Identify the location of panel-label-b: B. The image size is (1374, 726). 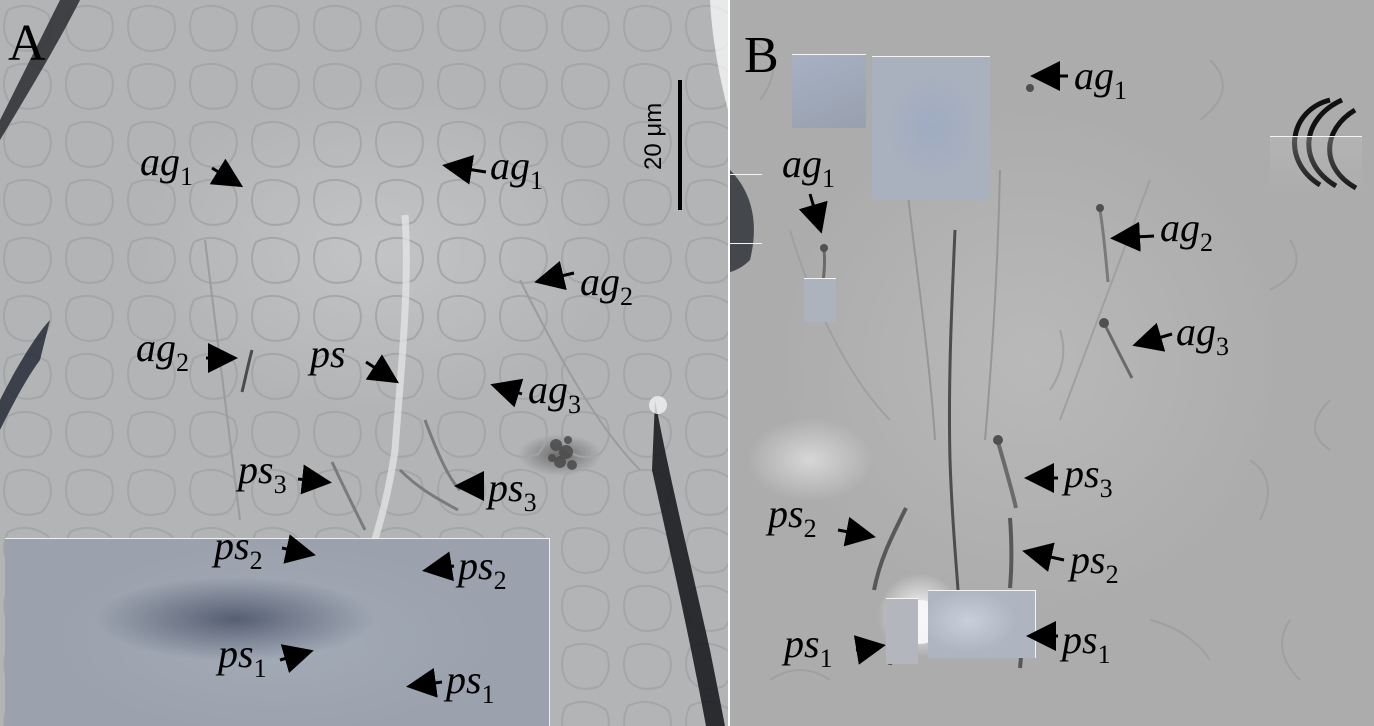
(761, 55).